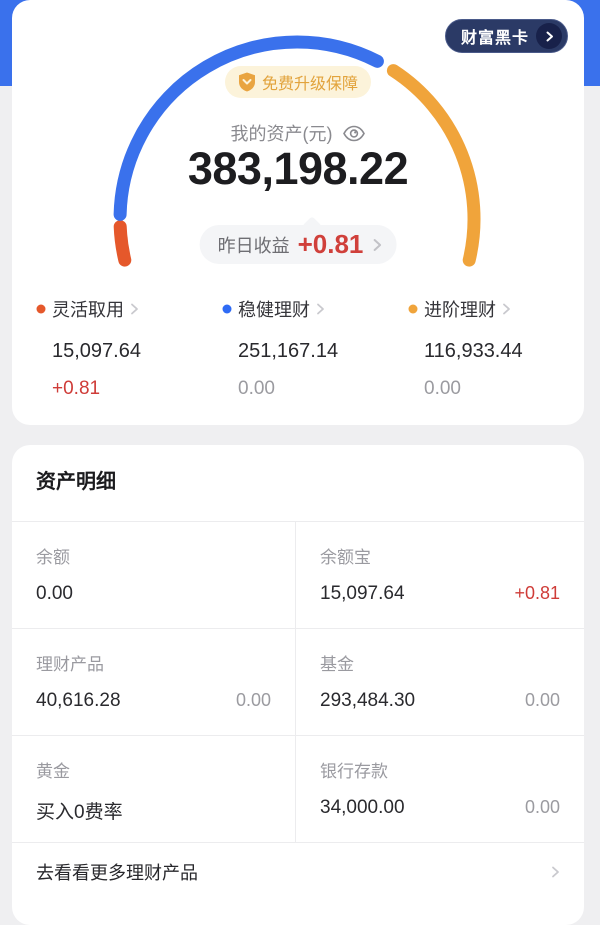 Image resolution: width=600 pixels, height=925 pixels. What do you see at coordinates (246, 82) in the screenshot?
I see `shield-icon` at bounding box center [246, 82].